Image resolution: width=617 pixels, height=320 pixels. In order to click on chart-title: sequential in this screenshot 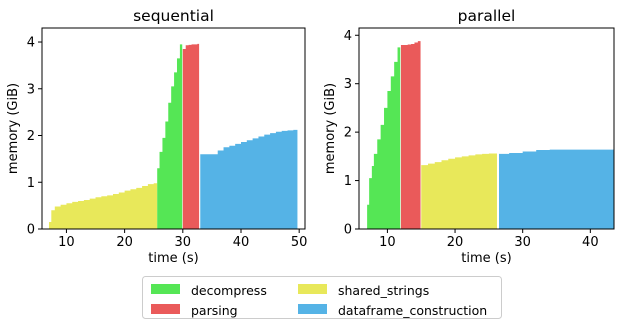, I will do `click(173, 16)`.